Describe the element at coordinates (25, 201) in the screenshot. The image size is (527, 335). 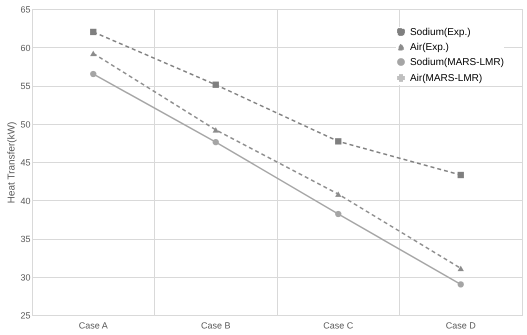
I see `y-tick-label: 40` at that location.